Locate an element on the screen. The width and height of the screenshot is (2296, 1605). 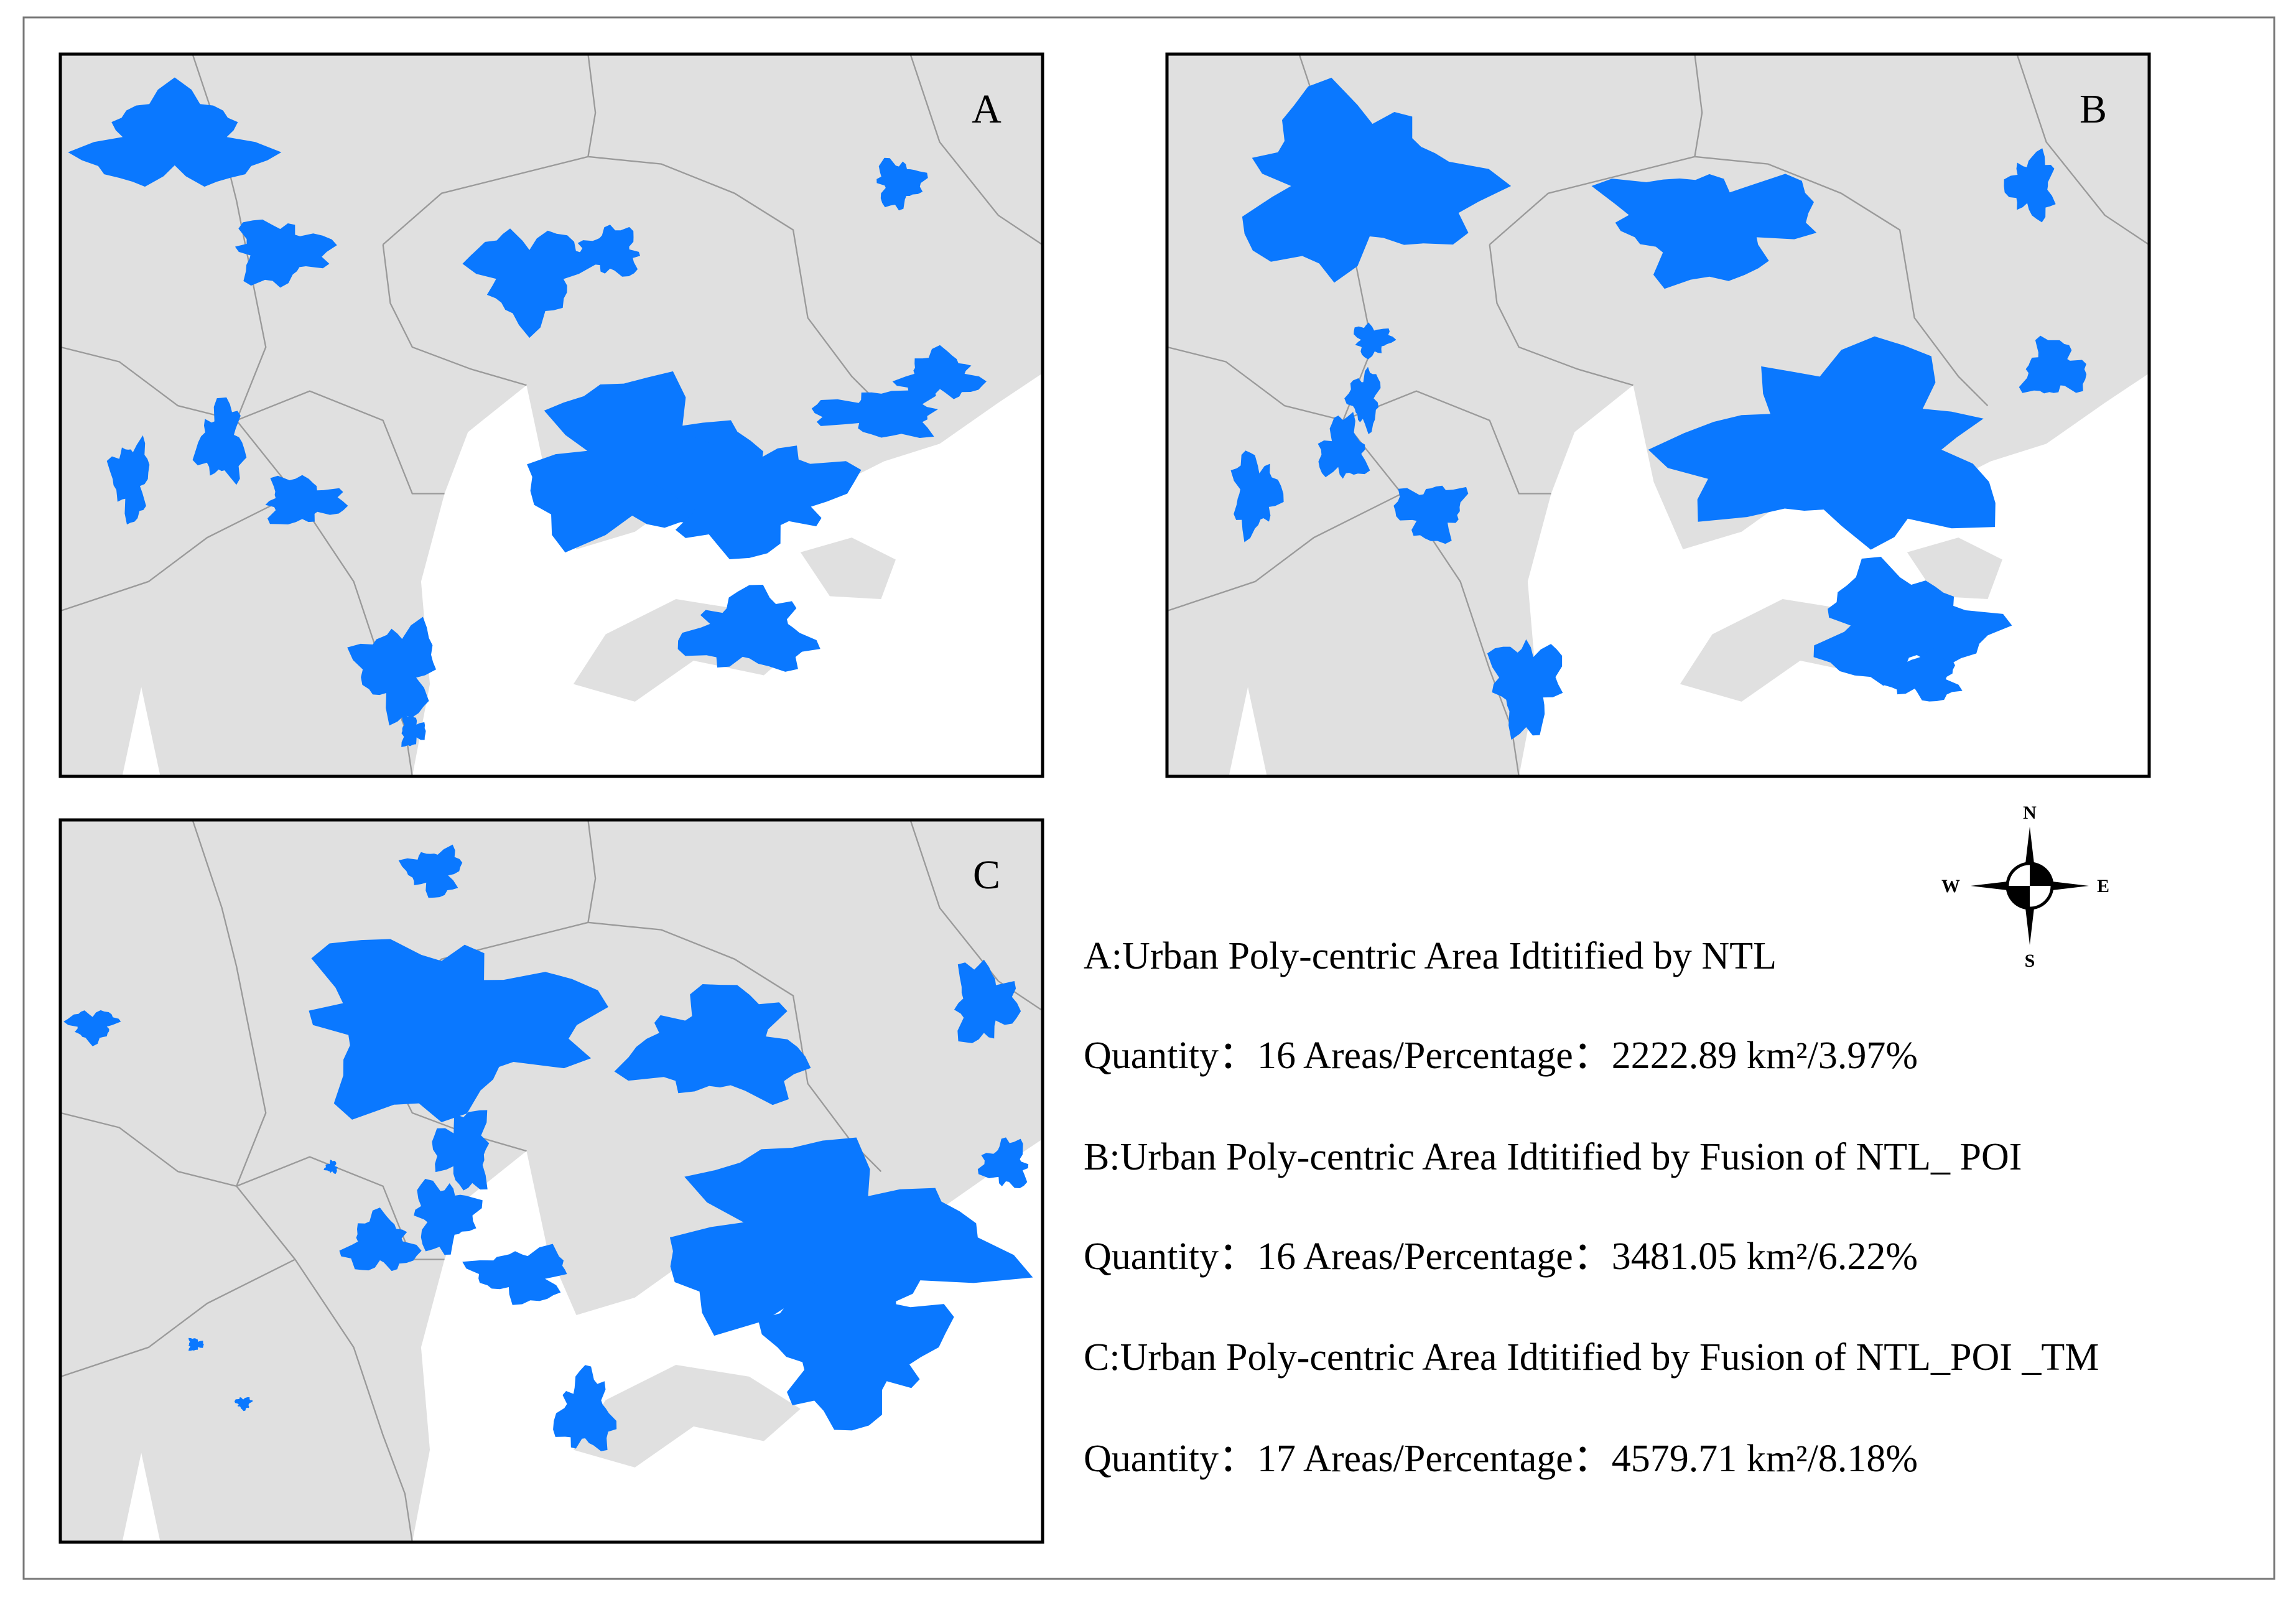
compass-n: N is located at coordinates (2030, 812).